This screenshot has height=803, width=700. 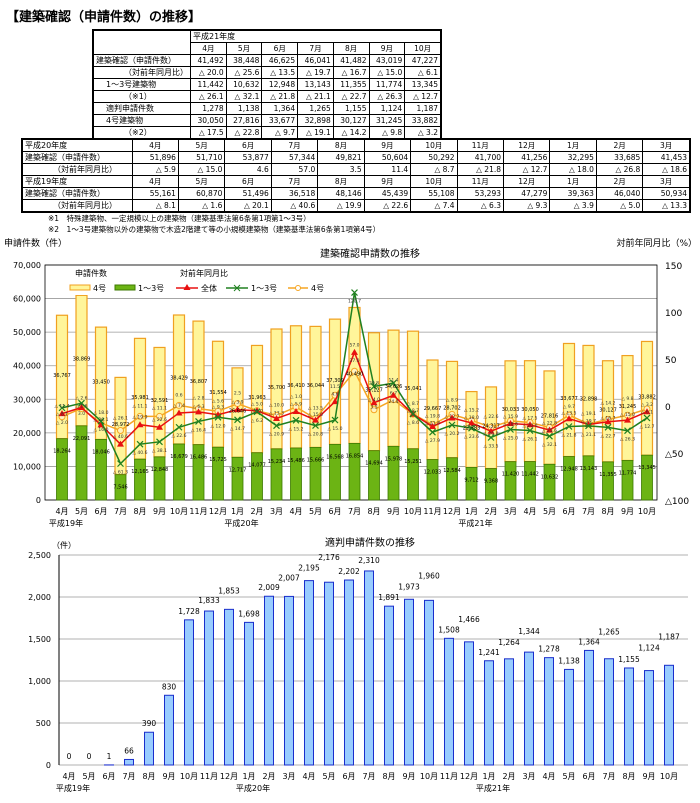 I want to click on y2-tick-label: 100, so click(x=673, y=314).